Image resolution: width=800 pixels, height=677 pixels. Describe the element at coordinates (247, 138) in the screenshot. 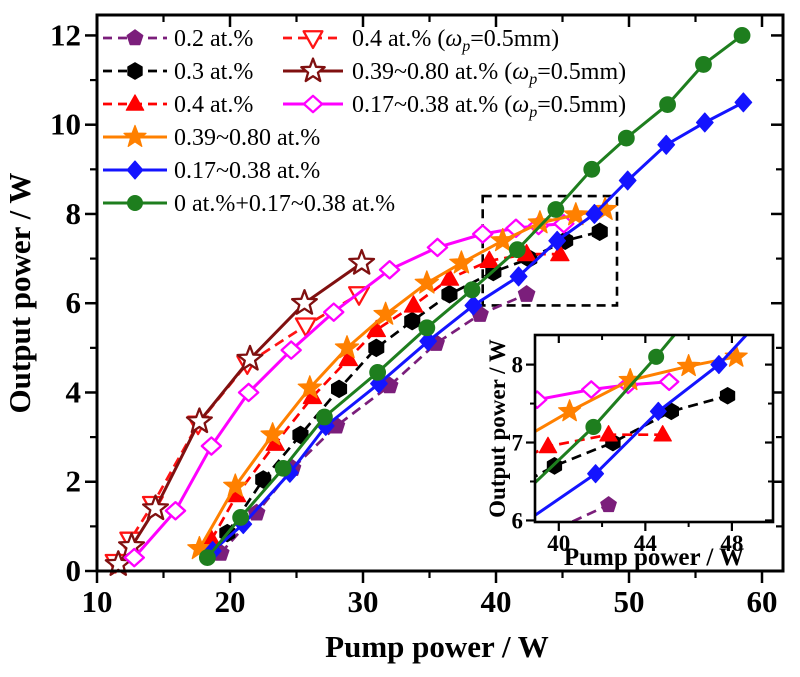

I see `legend-label: 0.39~0.80 at.%` at that location.